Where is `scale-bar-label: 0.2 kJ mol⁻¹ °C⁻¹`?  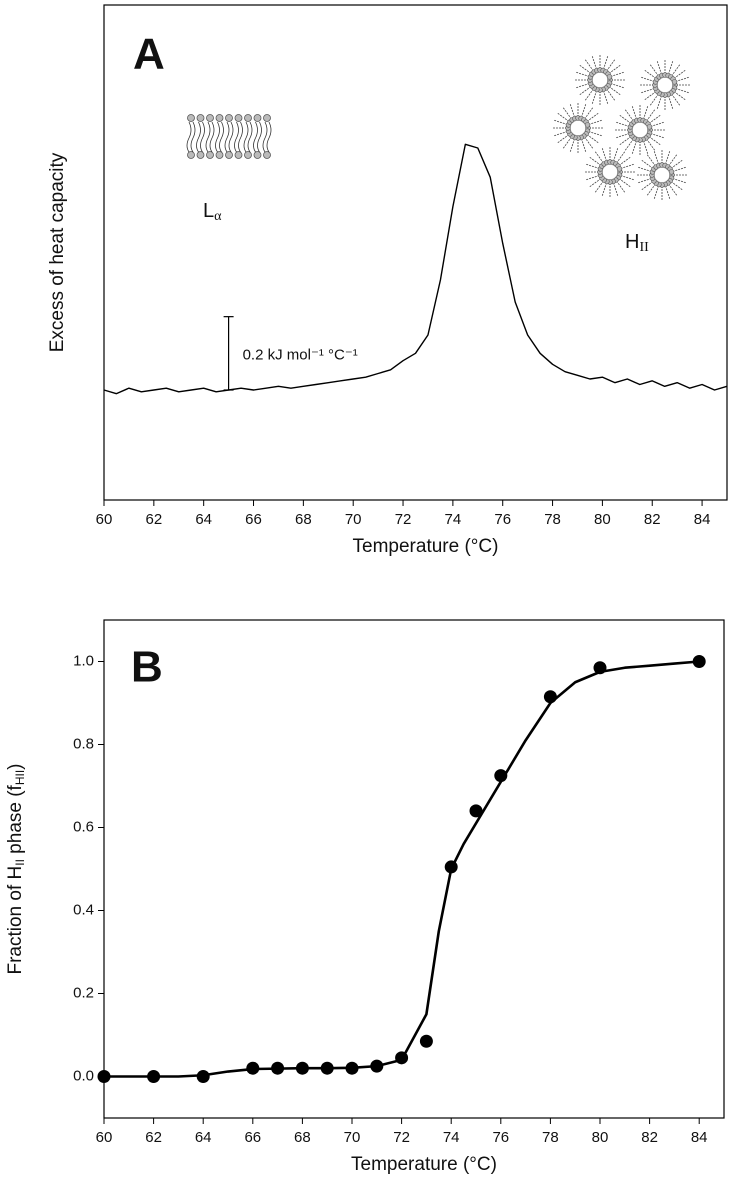 scale-bar-label: 0.2 kJ mol⁻¹ °C⁻¹ is located at coordinates (300, 354).